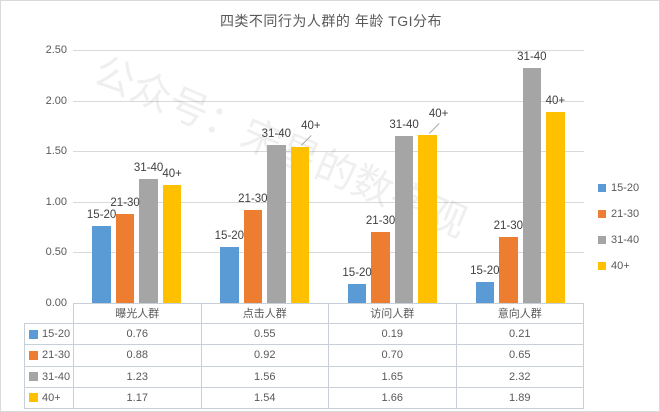 The height and width of the screenshot is (412, 660). What do you see at coordinates (138, 356) in the screenshot?
I see `table-value-21-30-曝光人群: 0.88` at bounding box center [138, 356].